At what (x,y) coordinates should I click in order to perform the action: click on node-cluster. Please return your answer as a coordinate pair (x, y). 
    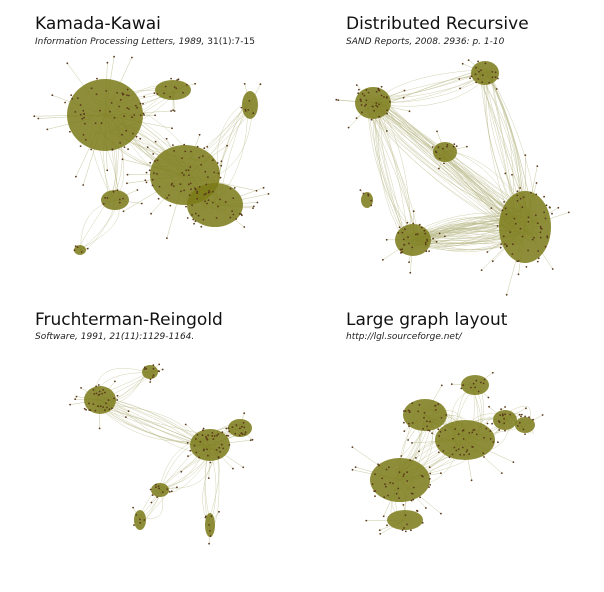
    Looking at the image, I should click on (505, 420).